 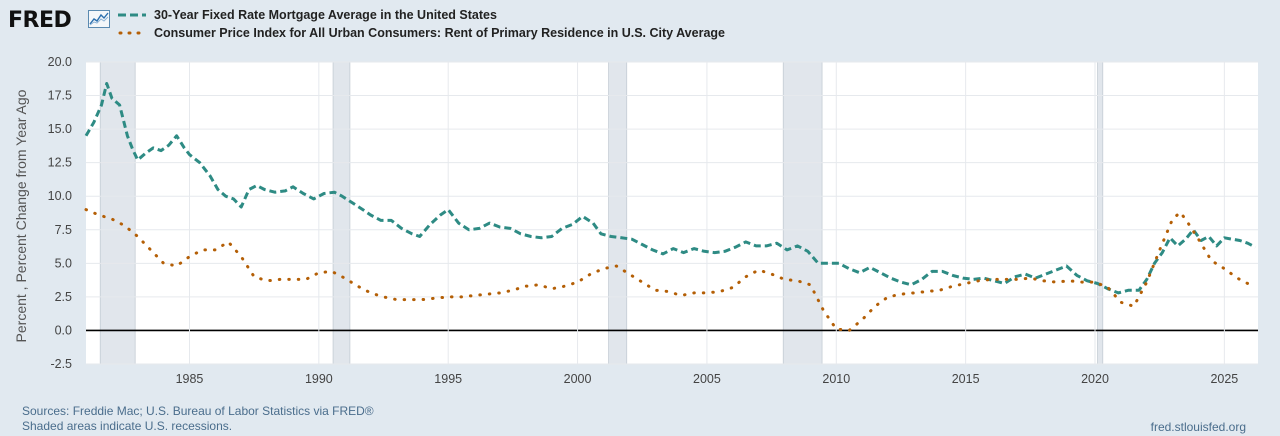 I want to click on recession-note: Shaded areas indicate U.S. recessions., so click(x=127, y=426).